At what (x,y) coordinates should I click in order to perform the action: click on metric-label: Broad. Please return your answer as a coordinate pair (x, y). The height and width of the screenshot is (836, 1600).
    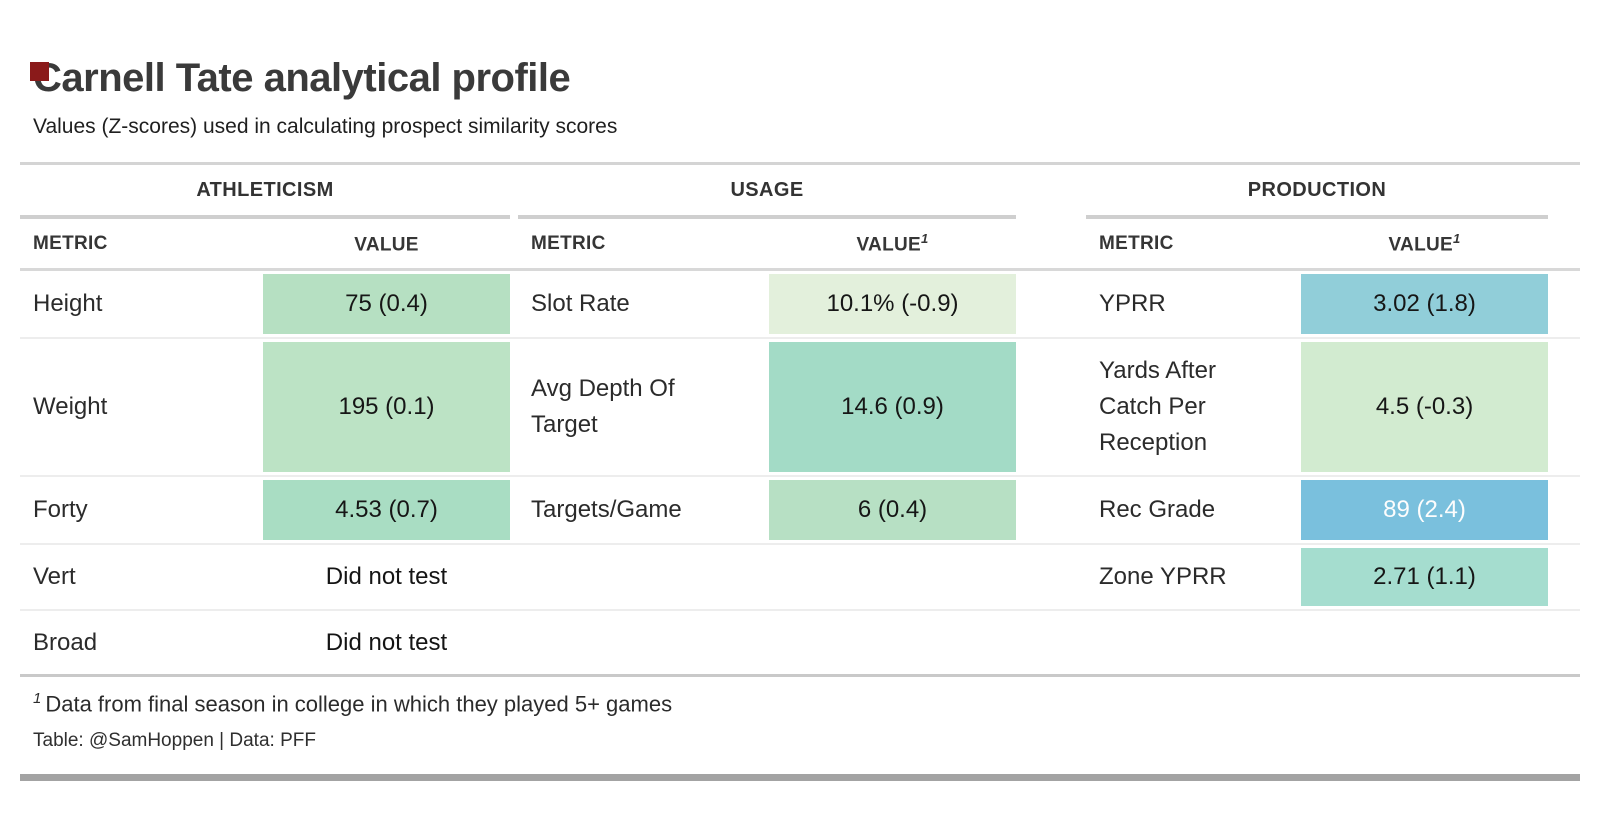
    Looking at the image, I should click on (65, 642).